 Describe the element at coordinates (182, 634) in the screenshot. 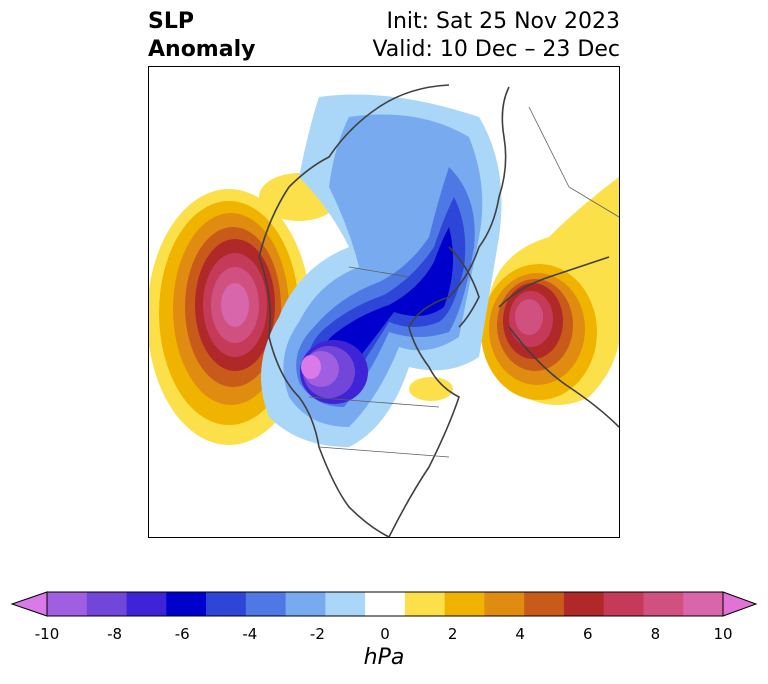

I see `colorbar-tick-label: -6` at that location.